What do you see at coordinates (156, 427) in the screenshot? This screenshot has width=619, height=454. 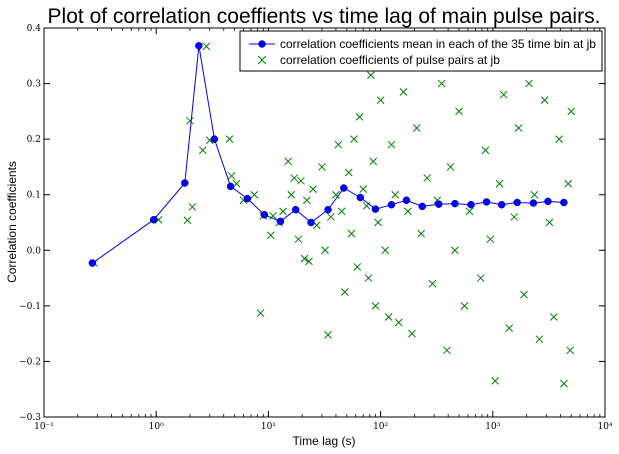 I see `x-tick-label: 10⁰` at bounding box center [156, 427].